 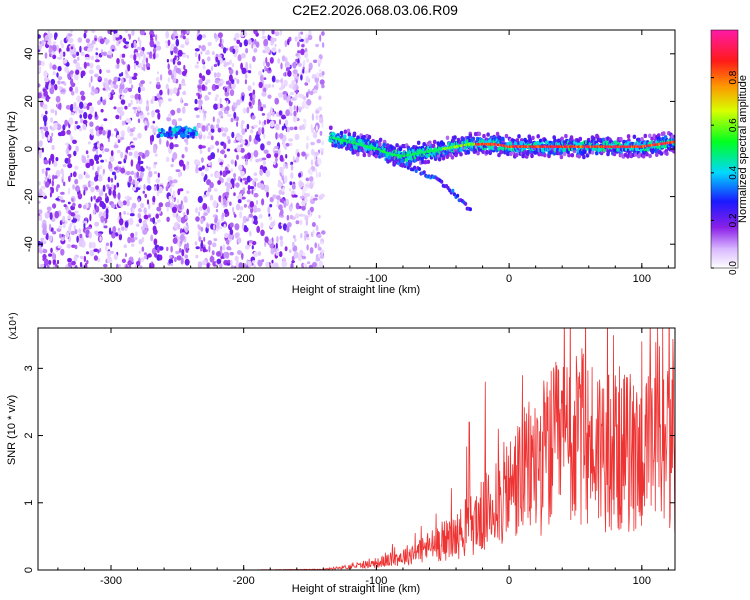 What do you see at coordinates (724, 149) in the screenshot?
I see `colorbar` at bounding box center [724, 149].